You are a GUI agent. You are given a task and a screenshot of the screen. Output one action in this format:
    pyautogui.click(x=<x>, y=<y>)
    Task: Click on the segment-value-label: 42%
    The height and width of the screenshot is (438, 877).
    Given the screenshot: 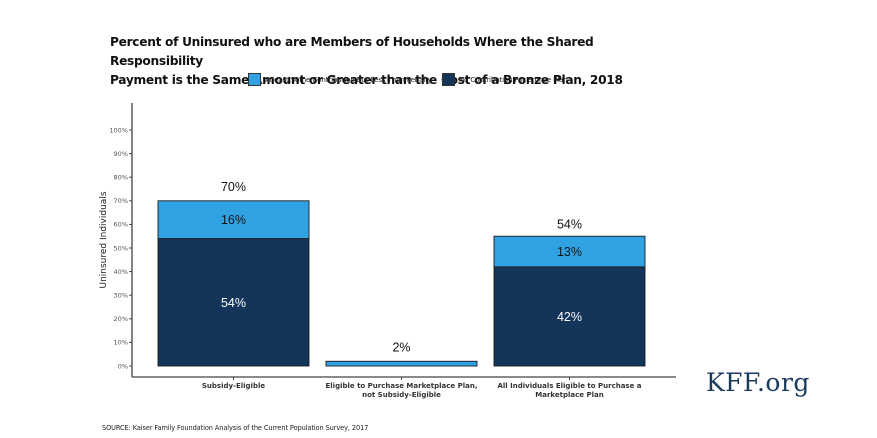 What is the action you would take?
    pyautogui.click(x=569, y=317)
    